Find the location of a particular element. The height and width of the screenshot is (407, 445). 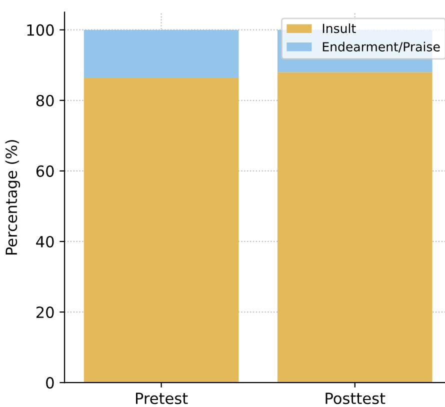

y-tick-label: 60 is located at coordinates (45, 171).